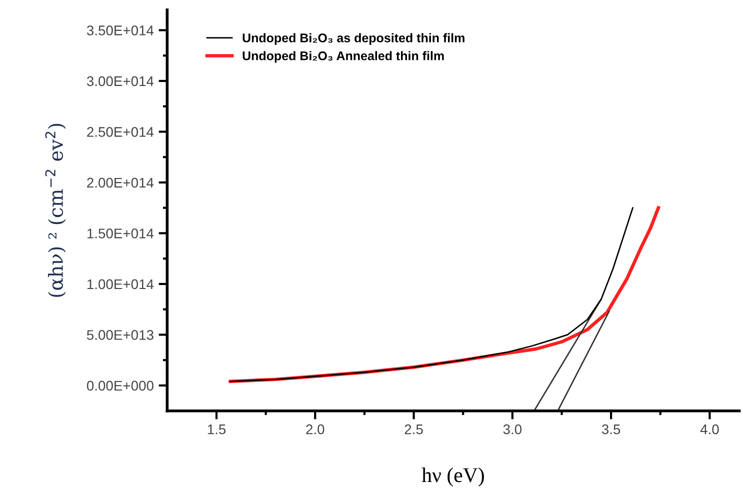 The height and width of the screenshot is (495, 743). I want to click on legend-label: Undoped Bi₂O₃ Annealed thin film, so click(343, 57).